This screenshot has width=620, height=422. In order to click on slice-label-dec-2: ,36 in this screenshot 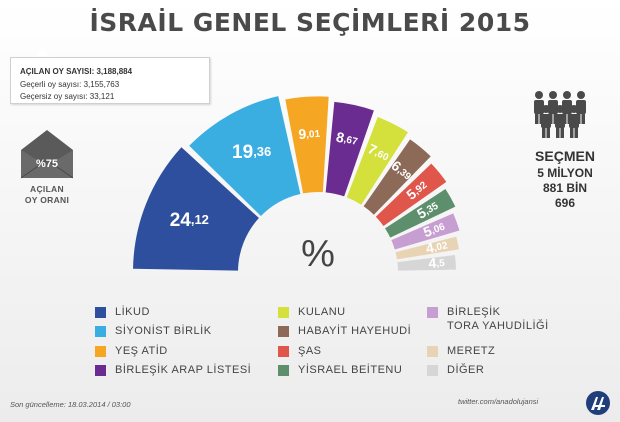, I will do `click(262, 152)`.